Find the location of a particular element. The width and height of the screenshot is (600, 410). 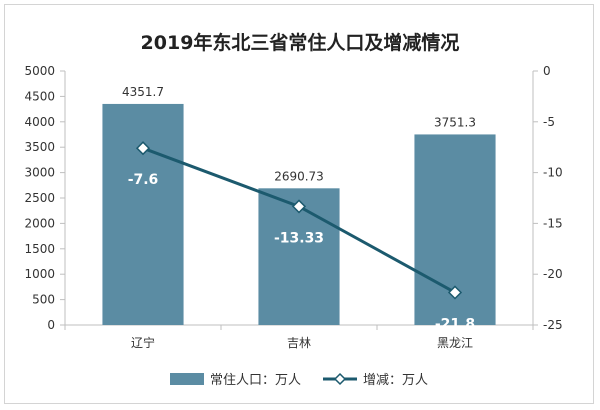

line-value-label: -7.6 is located at coordinates (143, 180).